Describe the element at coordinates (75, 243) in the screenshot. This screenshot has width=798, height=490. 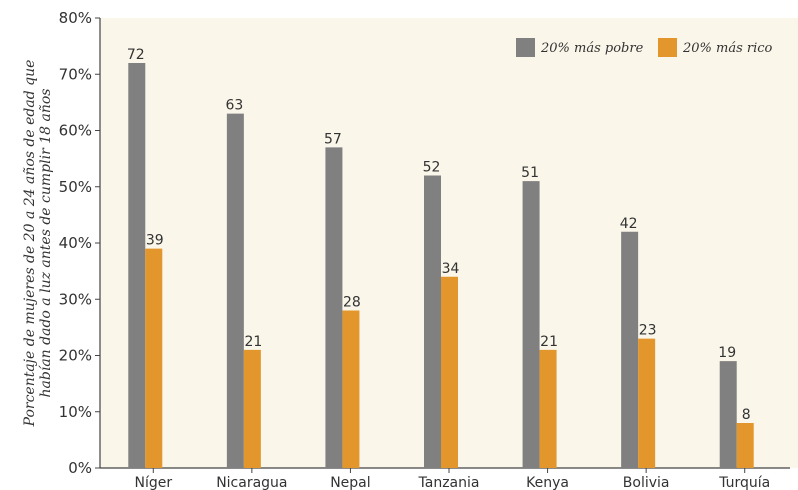
I see `y-tick-label: 40%` at that location.